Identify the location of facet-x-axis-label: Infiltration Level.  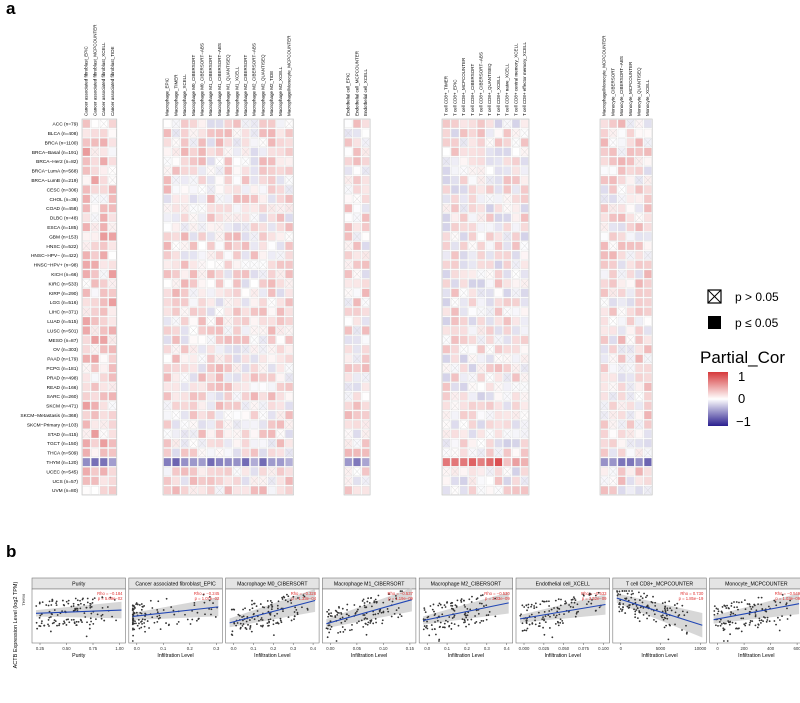
(272, 656).